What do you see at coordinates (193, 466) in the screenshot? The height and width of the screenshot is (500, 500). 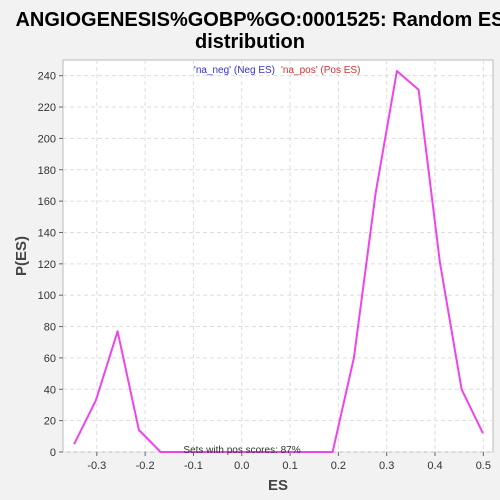 I see `x-tick-label: -0.1` at bounding box center [193, 466].